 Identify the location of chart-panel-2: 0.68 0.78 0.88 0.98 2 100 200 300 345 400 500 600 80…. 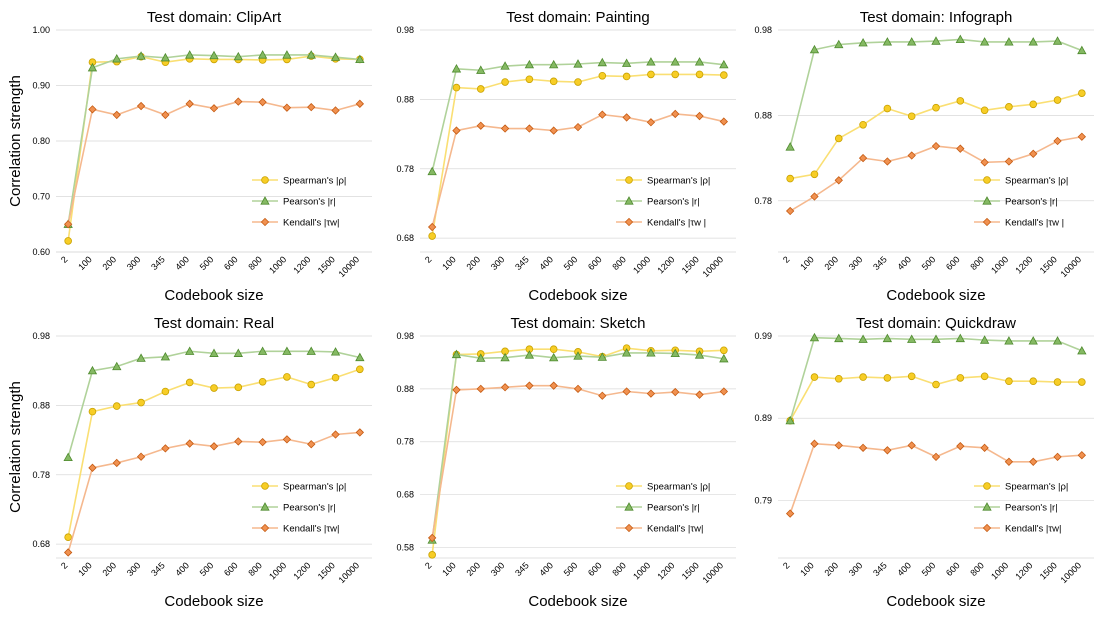
(566, 156).